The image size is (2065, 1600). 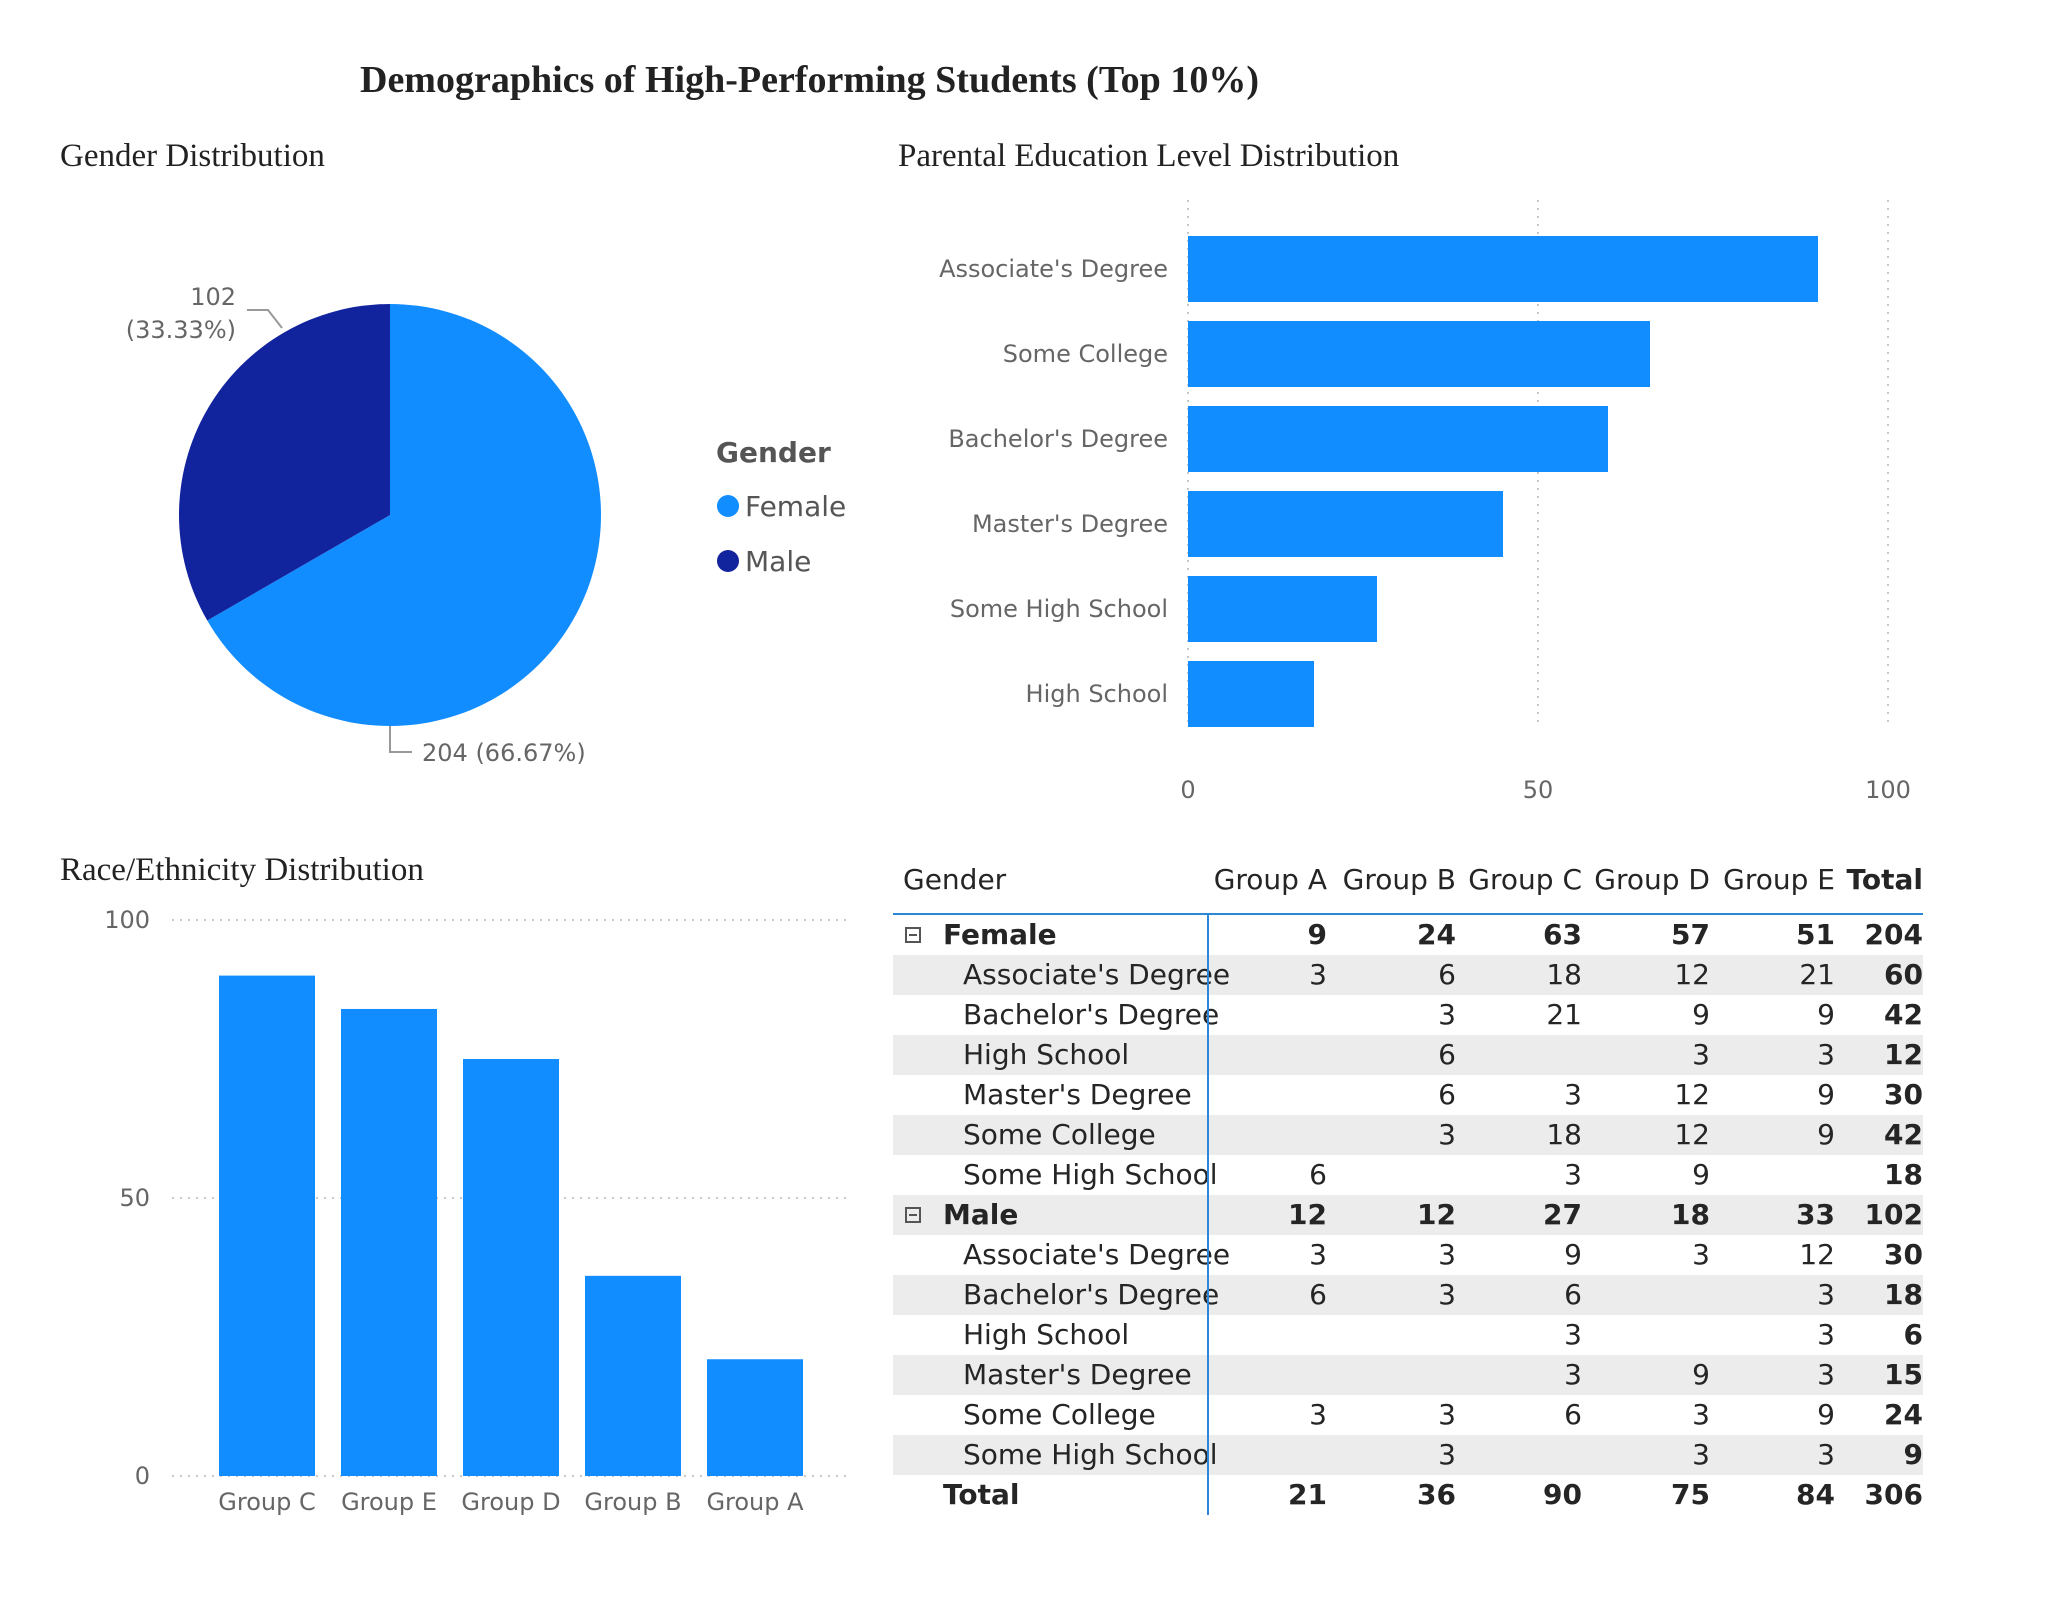 What do you see at coordinates (778, 561) in the screenshot?
I see `legend-male-label: Male` at bounding box center [778, 561].